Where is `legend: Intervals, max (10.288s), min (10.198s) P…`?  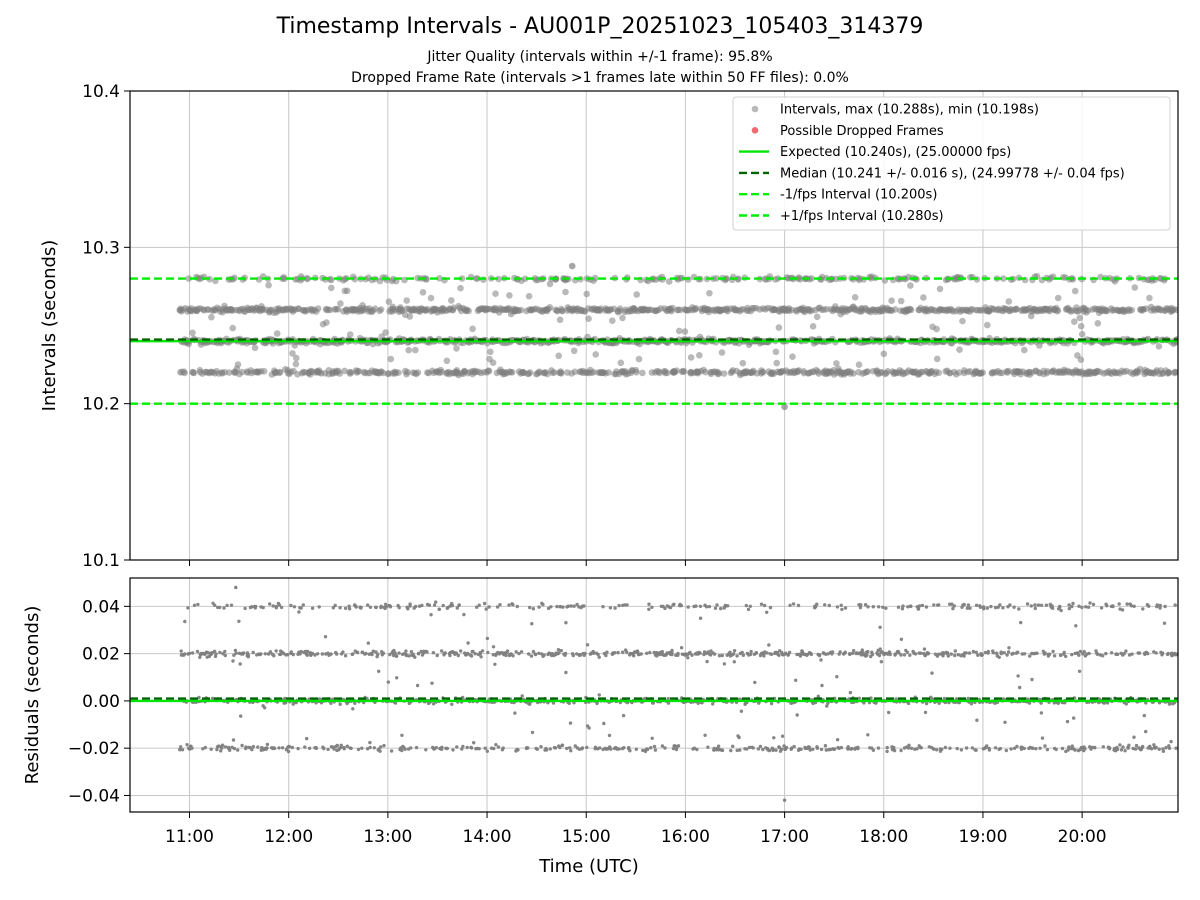
legend: Intervals, max (10.288s), min (10.198s) P… is located at coordinates (951, 163).